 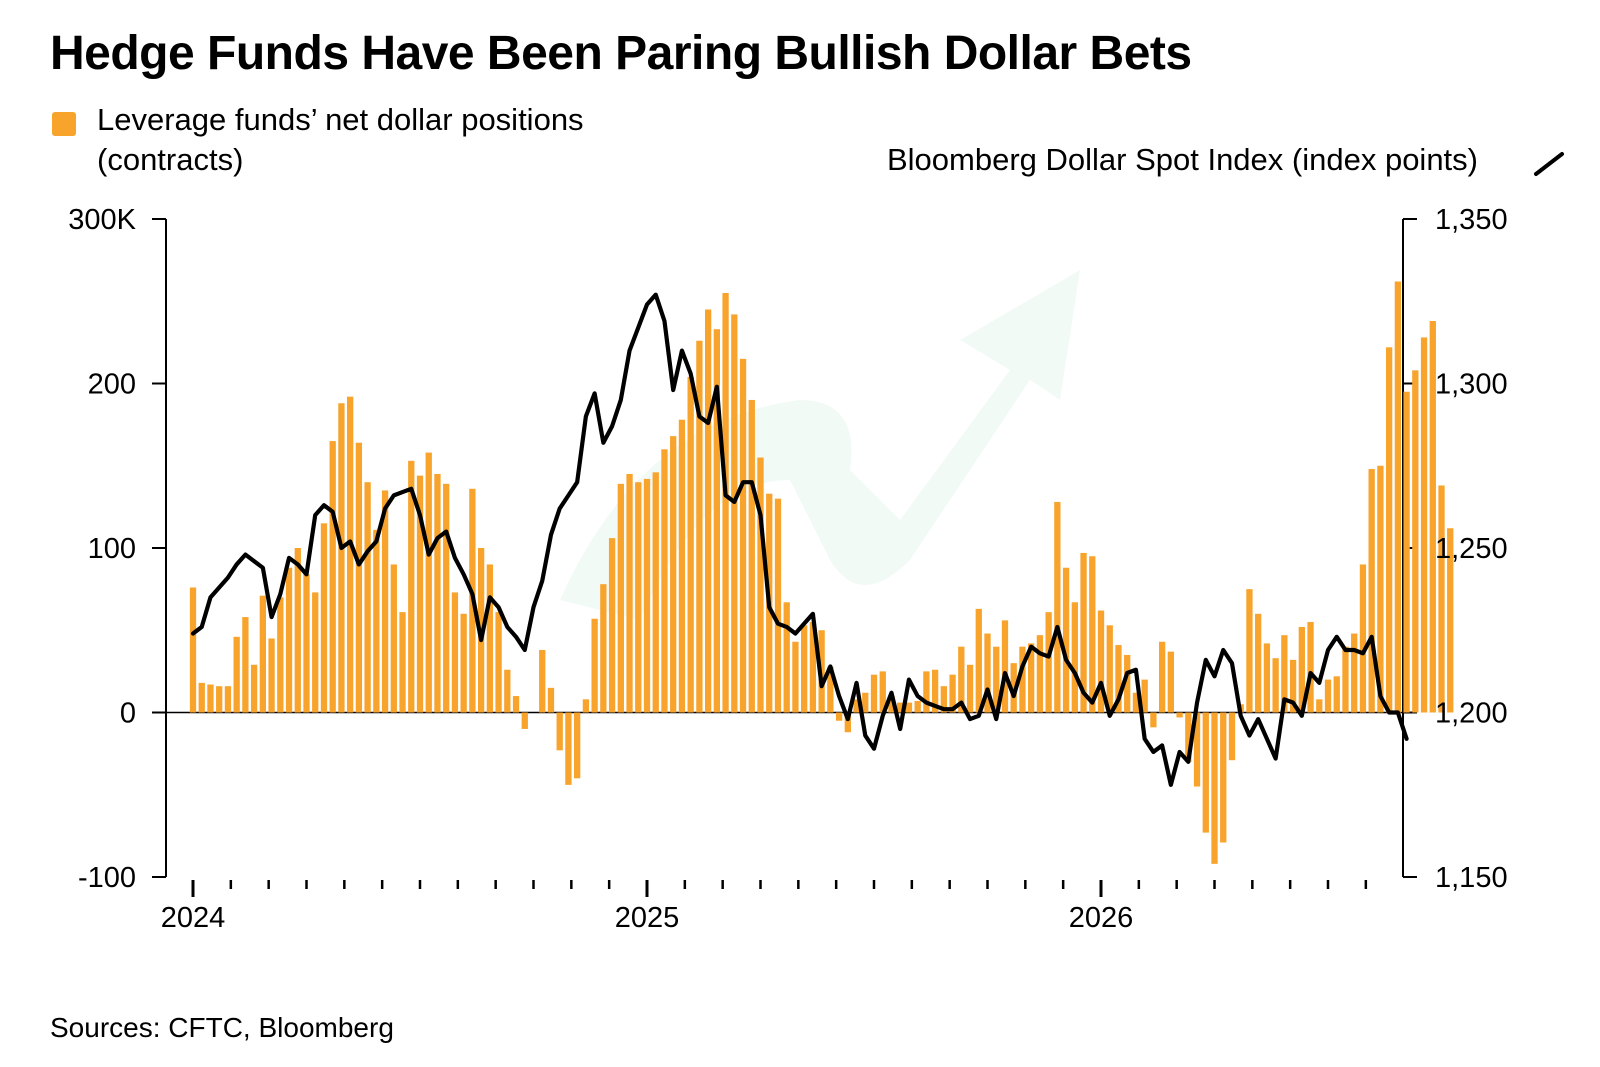 What do you see at coordinates (1471, 385) in the screenshot?
I see `right-axis-tick-label: 1,300` at bounding box center [1471, 385].